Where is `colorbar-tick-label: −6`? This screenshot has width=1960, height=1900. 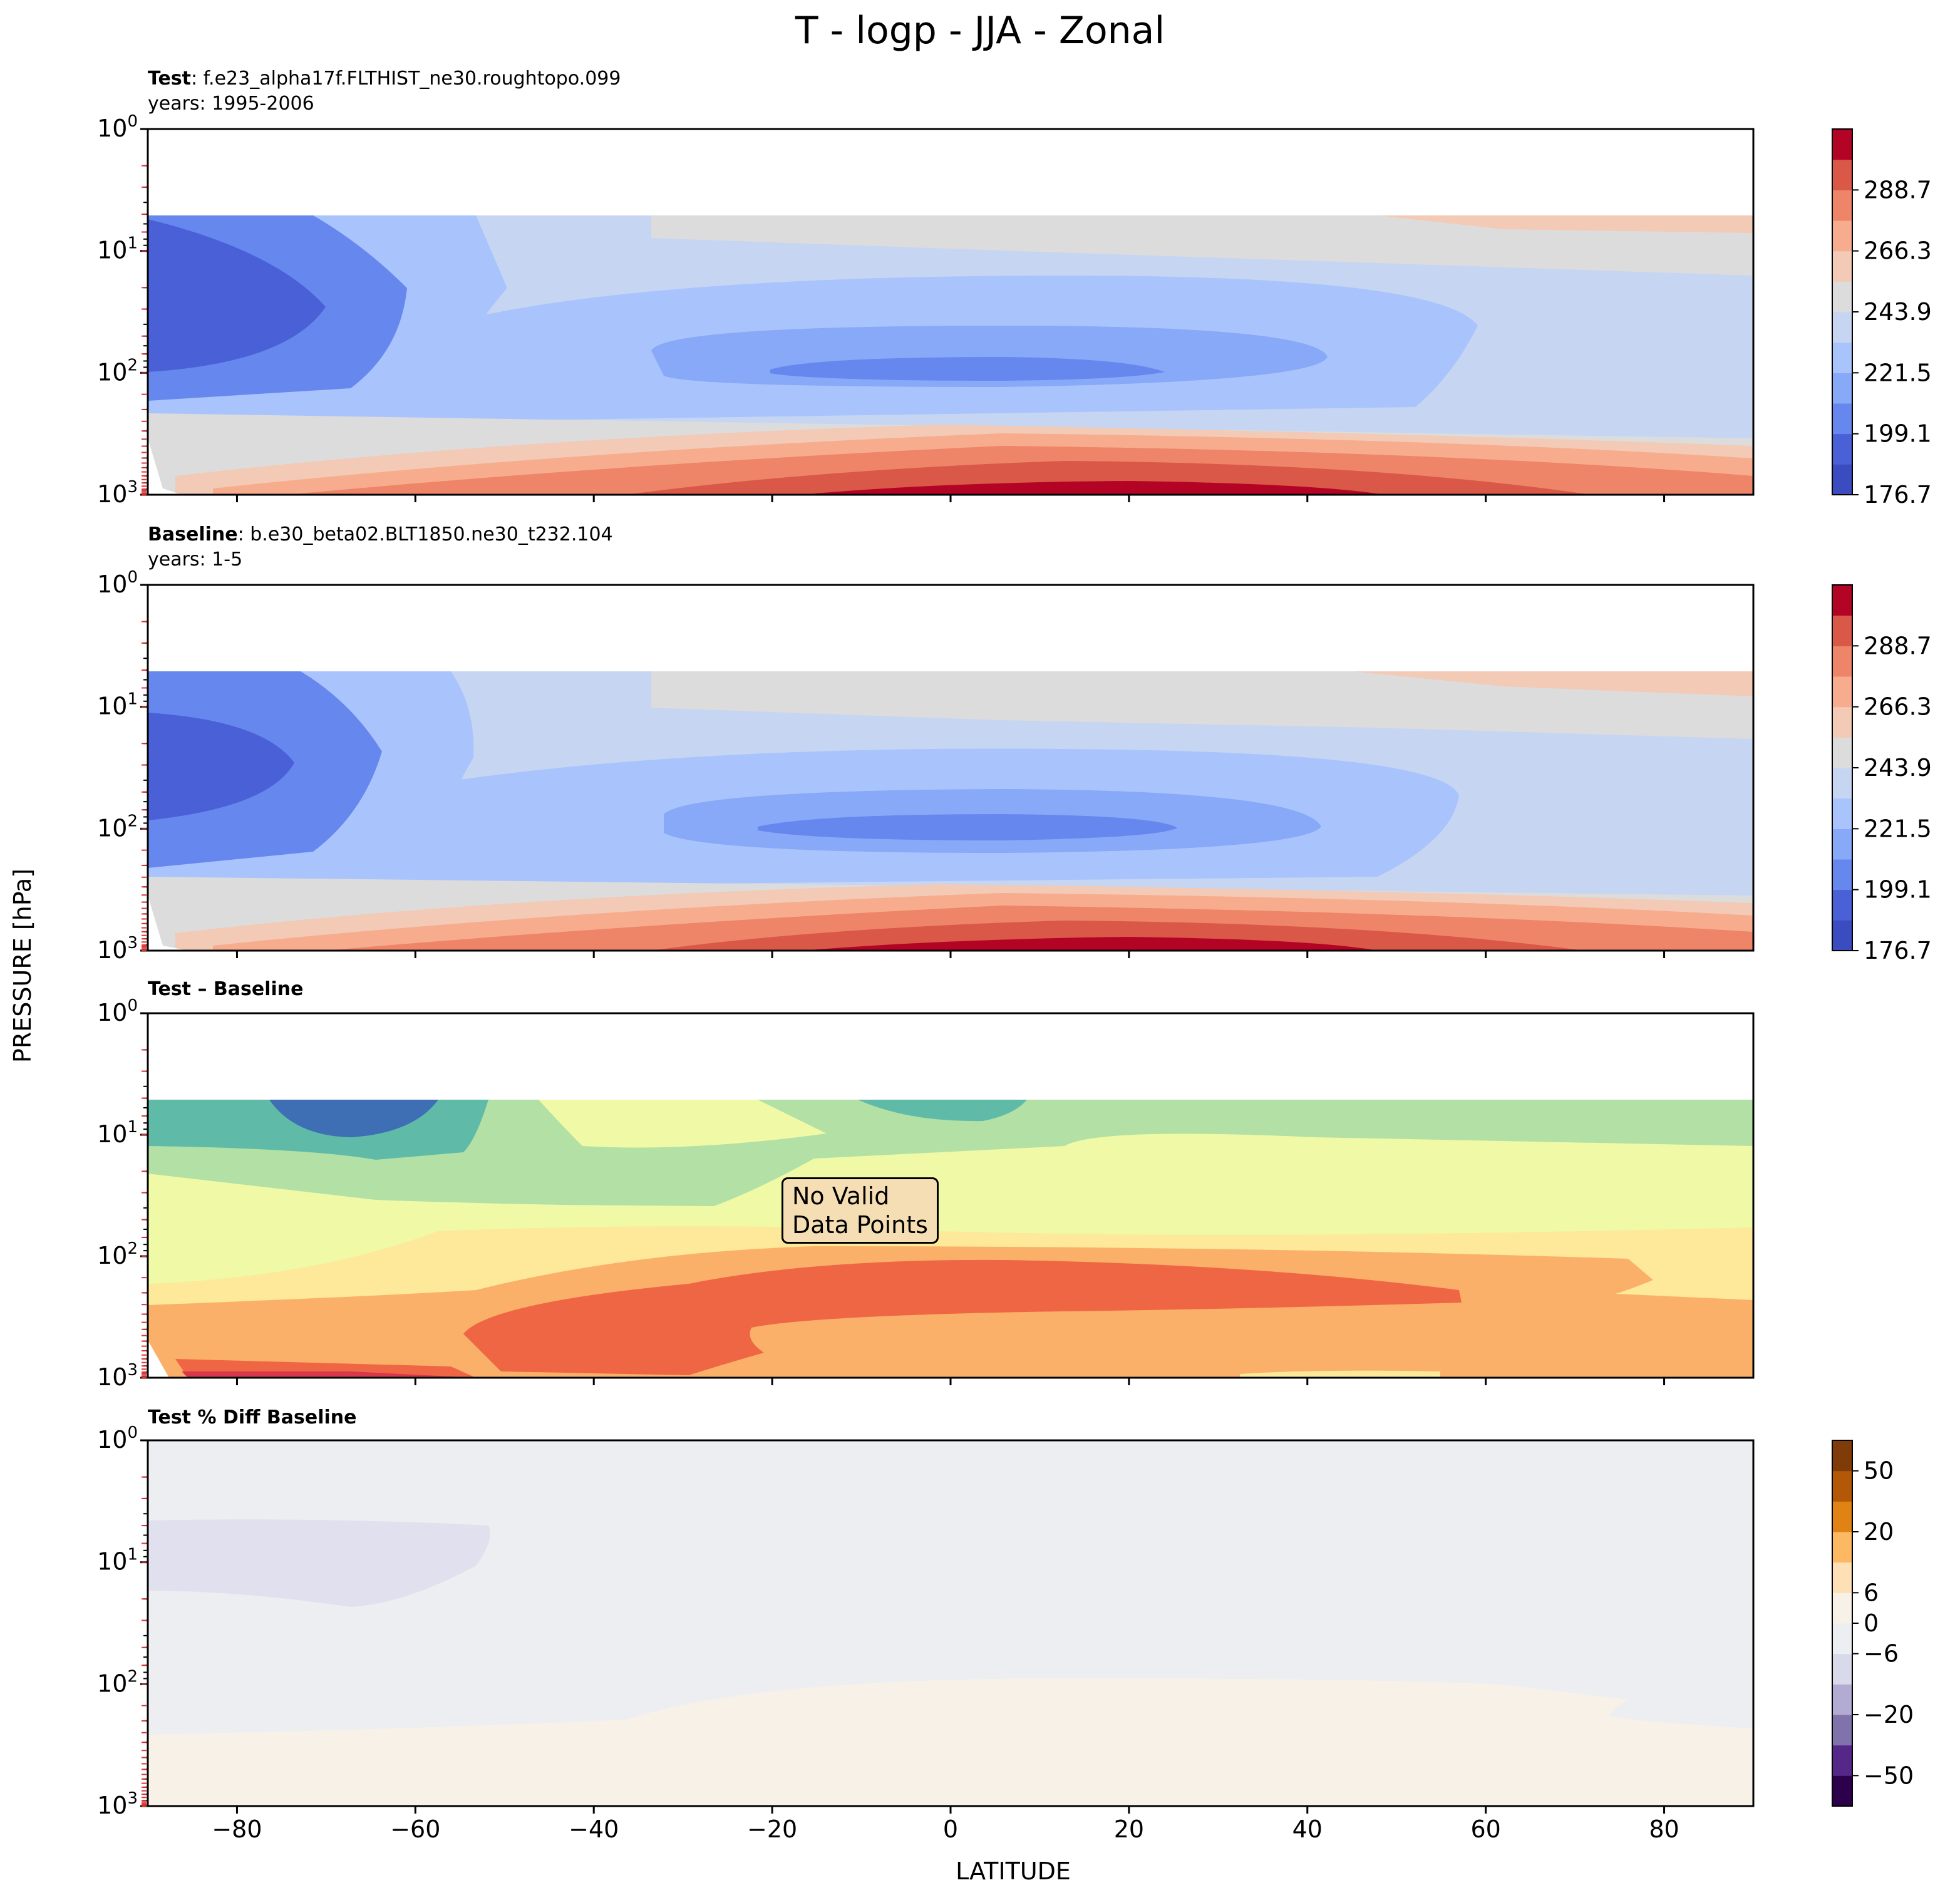 colorbar-tick-label: −6 is located at coordinates (1881, 1654).